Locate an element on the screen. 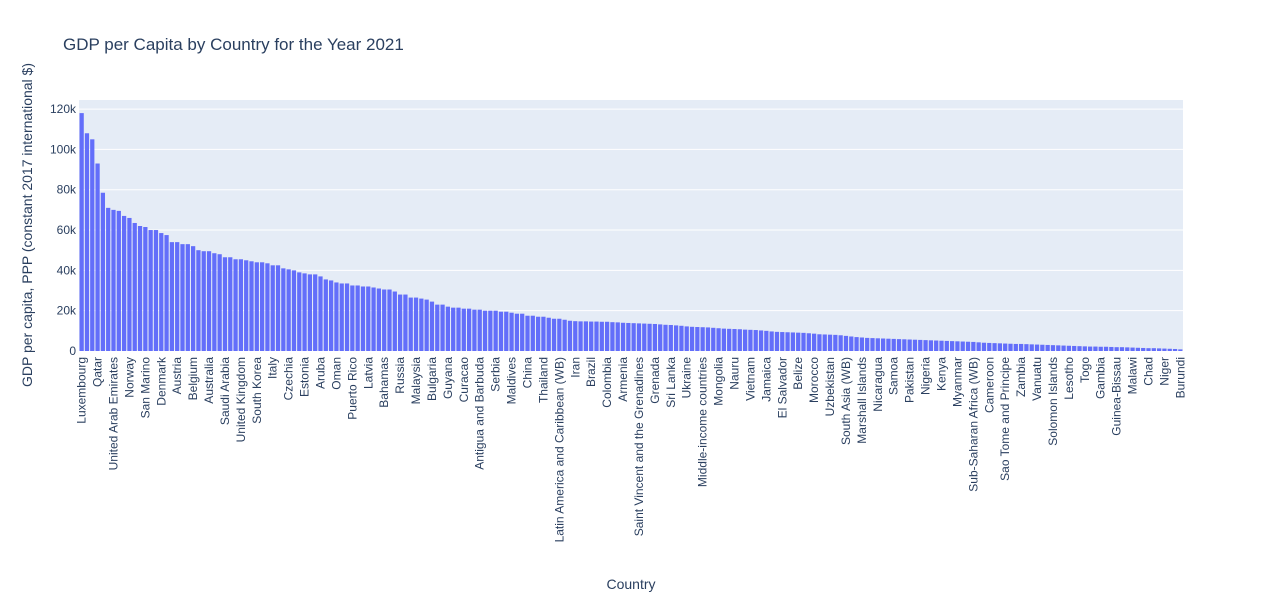 Image resolution: width=1264 pixels, height=602 pixels. x-tick-label: Saudi Arabia is located at coordinates (225, 391).